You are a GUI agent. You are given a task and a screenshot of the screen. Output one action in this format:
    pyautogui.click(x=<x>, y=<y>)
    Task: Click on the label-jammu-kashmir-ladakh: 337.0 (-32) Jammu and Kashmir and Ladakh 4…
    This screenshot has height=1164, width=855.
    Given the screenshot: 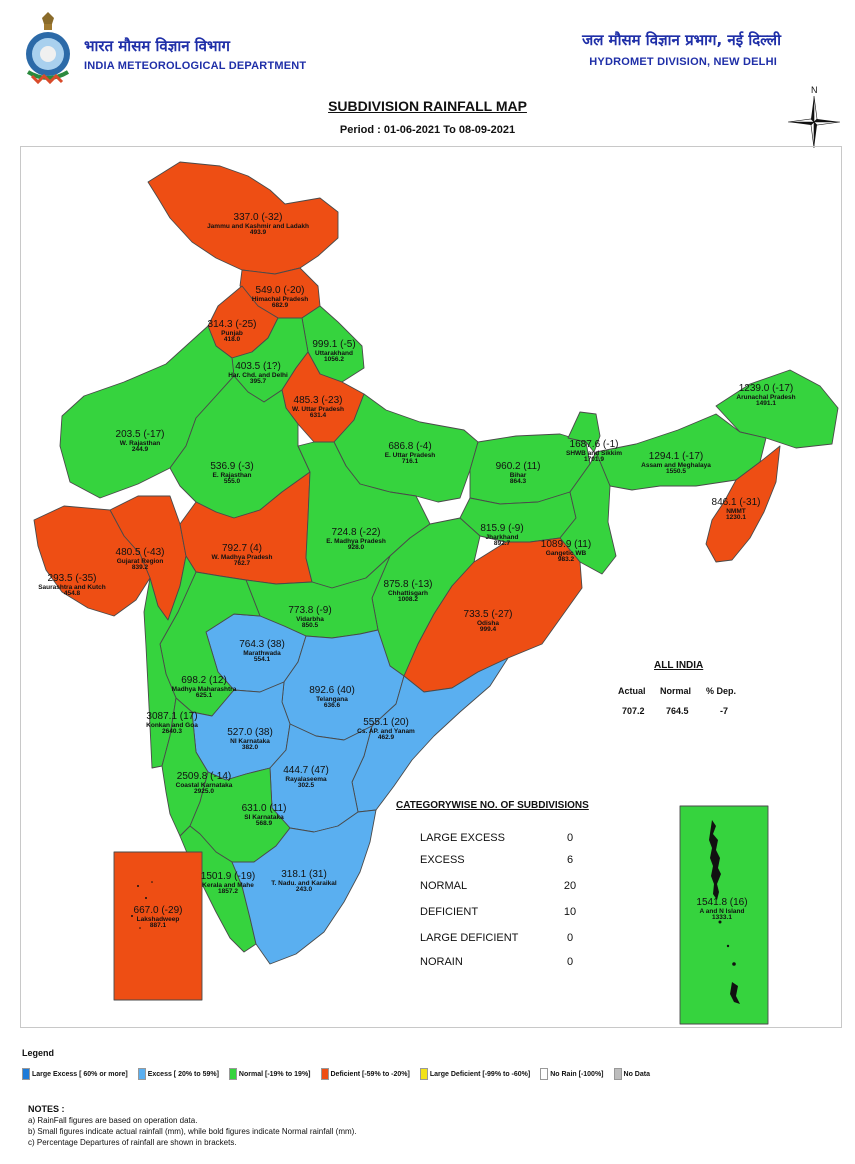 What is the action you would take?
    pyautogui.click(x=258, y=224)
    